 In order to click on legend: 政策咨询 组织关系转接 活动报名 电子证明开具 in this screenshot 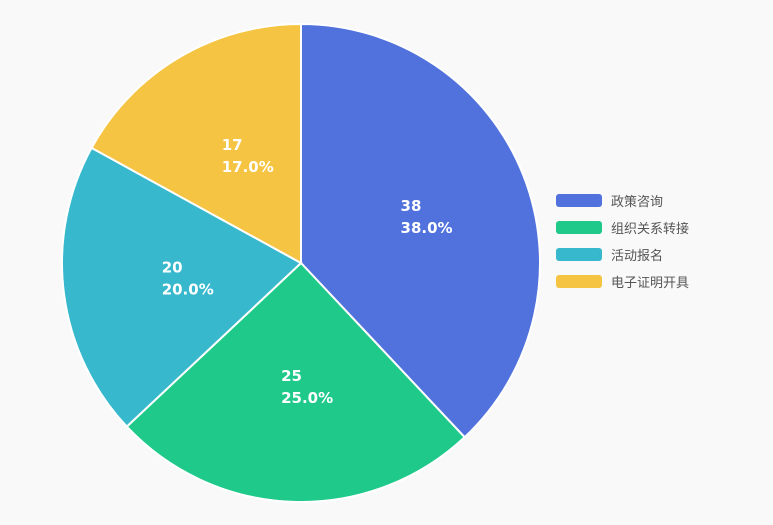, I will do `click(661, 245)`.